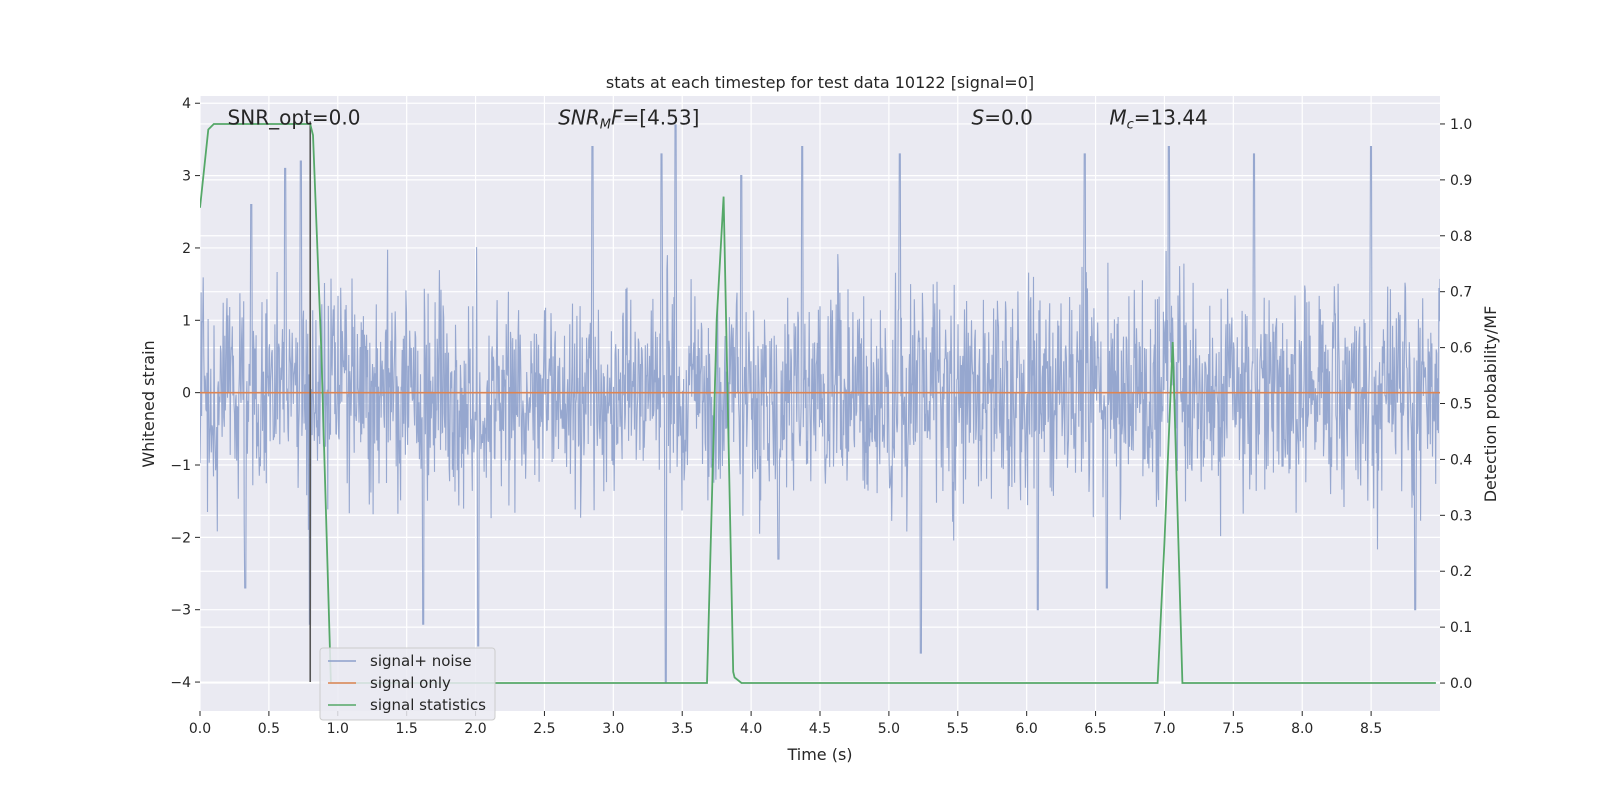 The height and width of the screenshot is (800, 1600). What do you see at coordinates (338, 729) in the screenshot?
I see `x-tick-label: 1.0` at bounding box center [338, 729].